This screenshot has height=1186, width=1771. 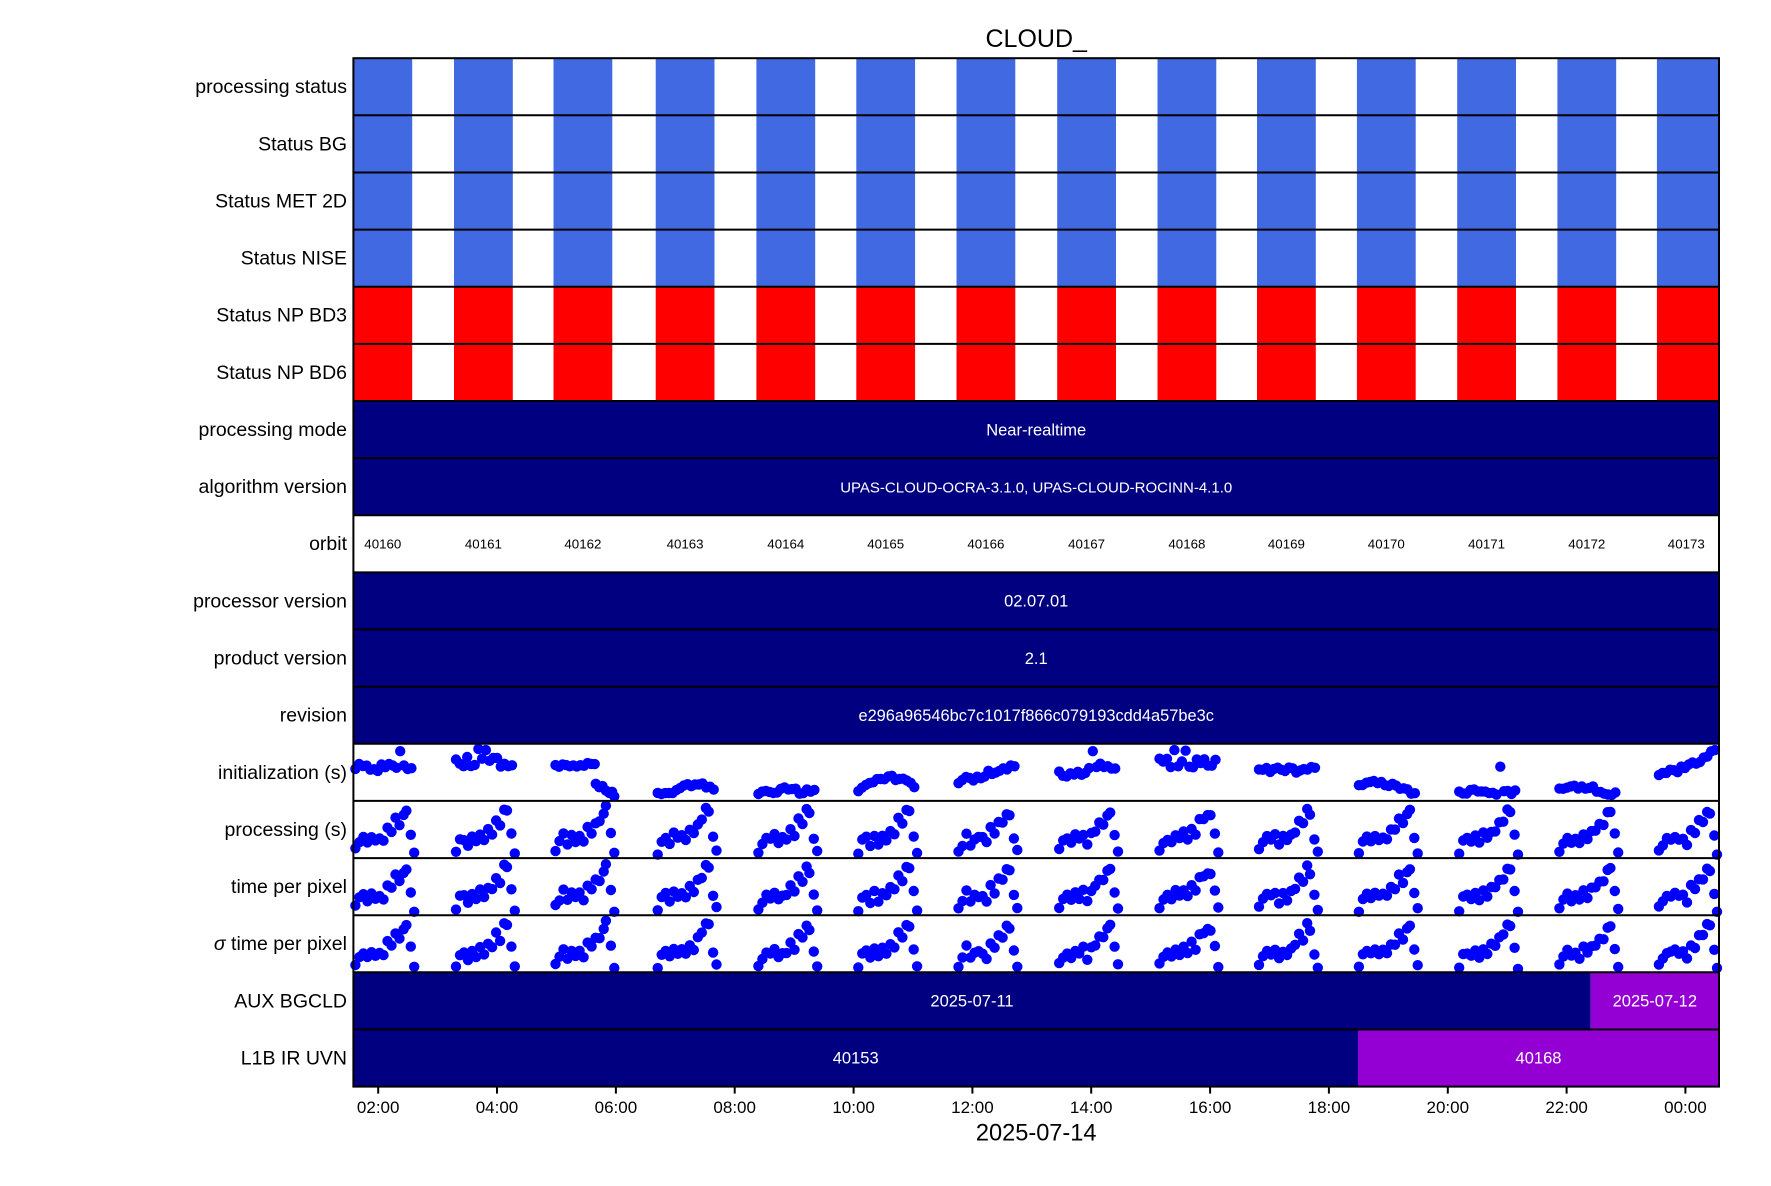 What do you see at coordinates (290, 1001) in the screenshot?
I see `svg-text: AUX BGCLD` at bounding box center [290, 1001].